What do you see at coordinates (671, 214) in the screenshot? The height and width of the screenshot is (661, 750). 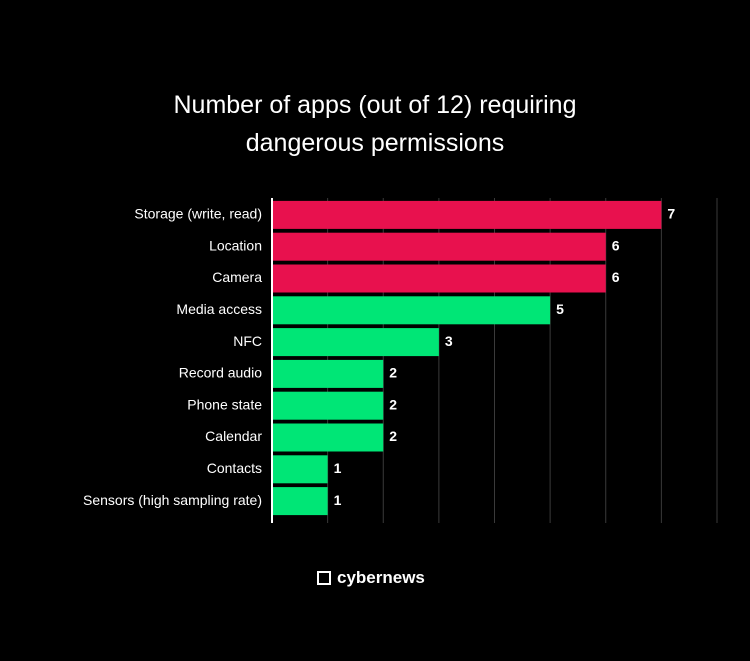 I see `value-label: 7` at bounding box center [671, 214].